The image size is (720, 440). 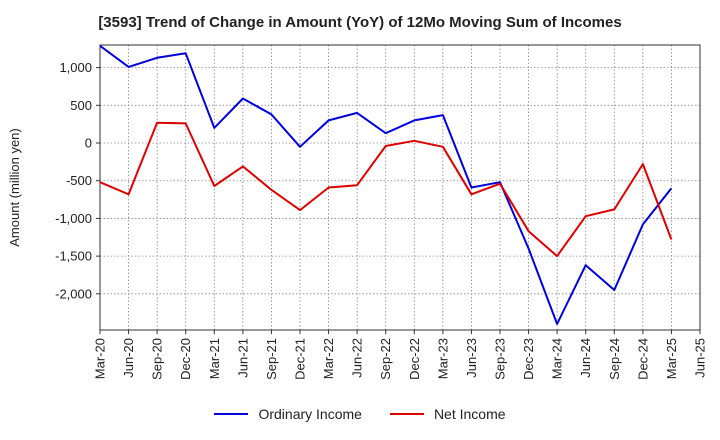 I want to click on legend-label-ordinary-income: Ordinary Income, so click(x=310, y=414).